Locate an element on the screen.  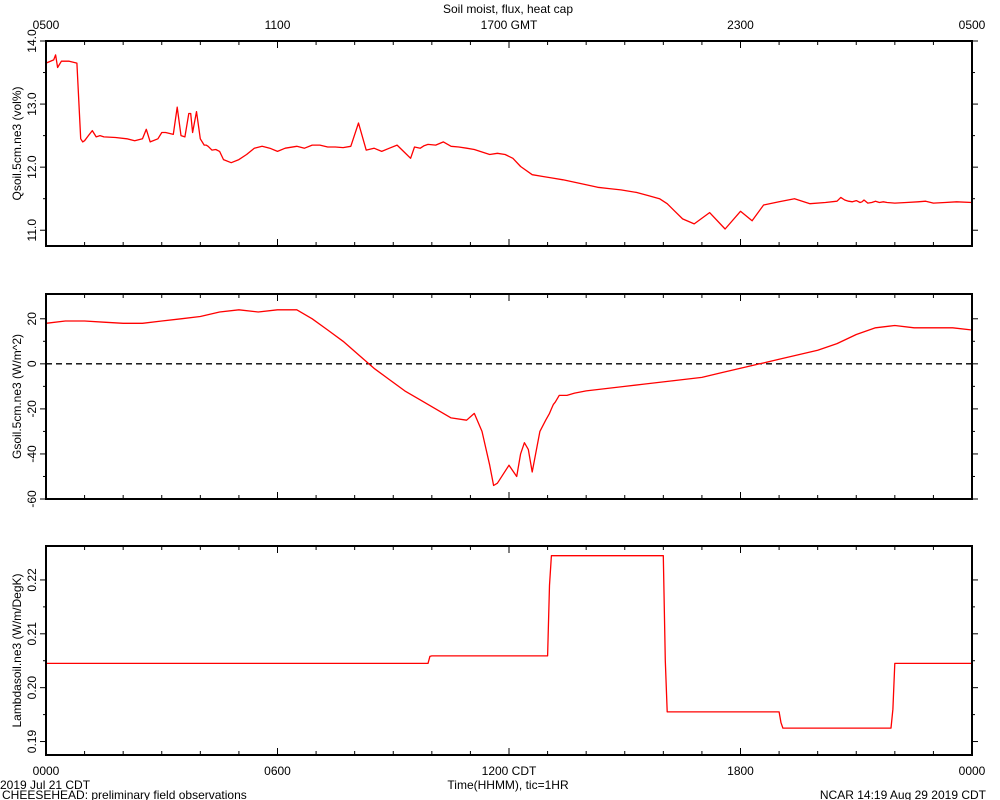
bottom-tick-label: 1200 CDT is located at coordinates (509, 771).